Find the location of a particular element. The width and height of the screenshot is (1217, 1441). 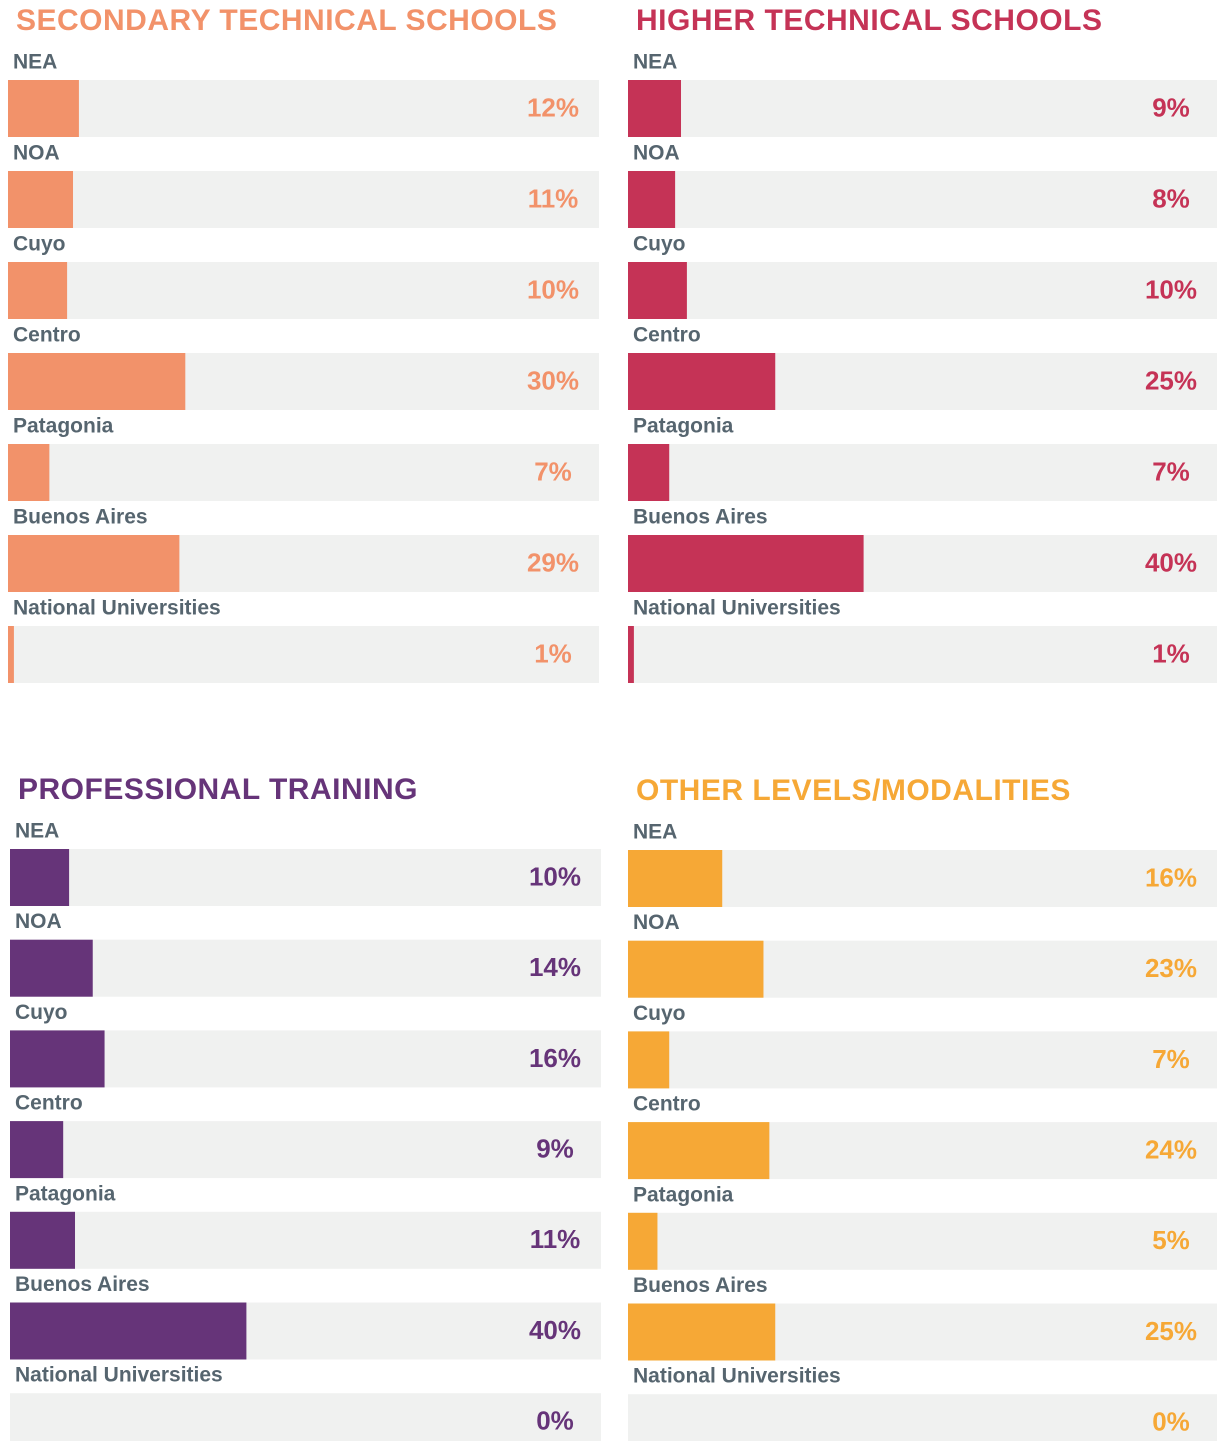

panel-title: SECONDARY TECHNICAL SCHOOLS is located at coordinates (286, 20).